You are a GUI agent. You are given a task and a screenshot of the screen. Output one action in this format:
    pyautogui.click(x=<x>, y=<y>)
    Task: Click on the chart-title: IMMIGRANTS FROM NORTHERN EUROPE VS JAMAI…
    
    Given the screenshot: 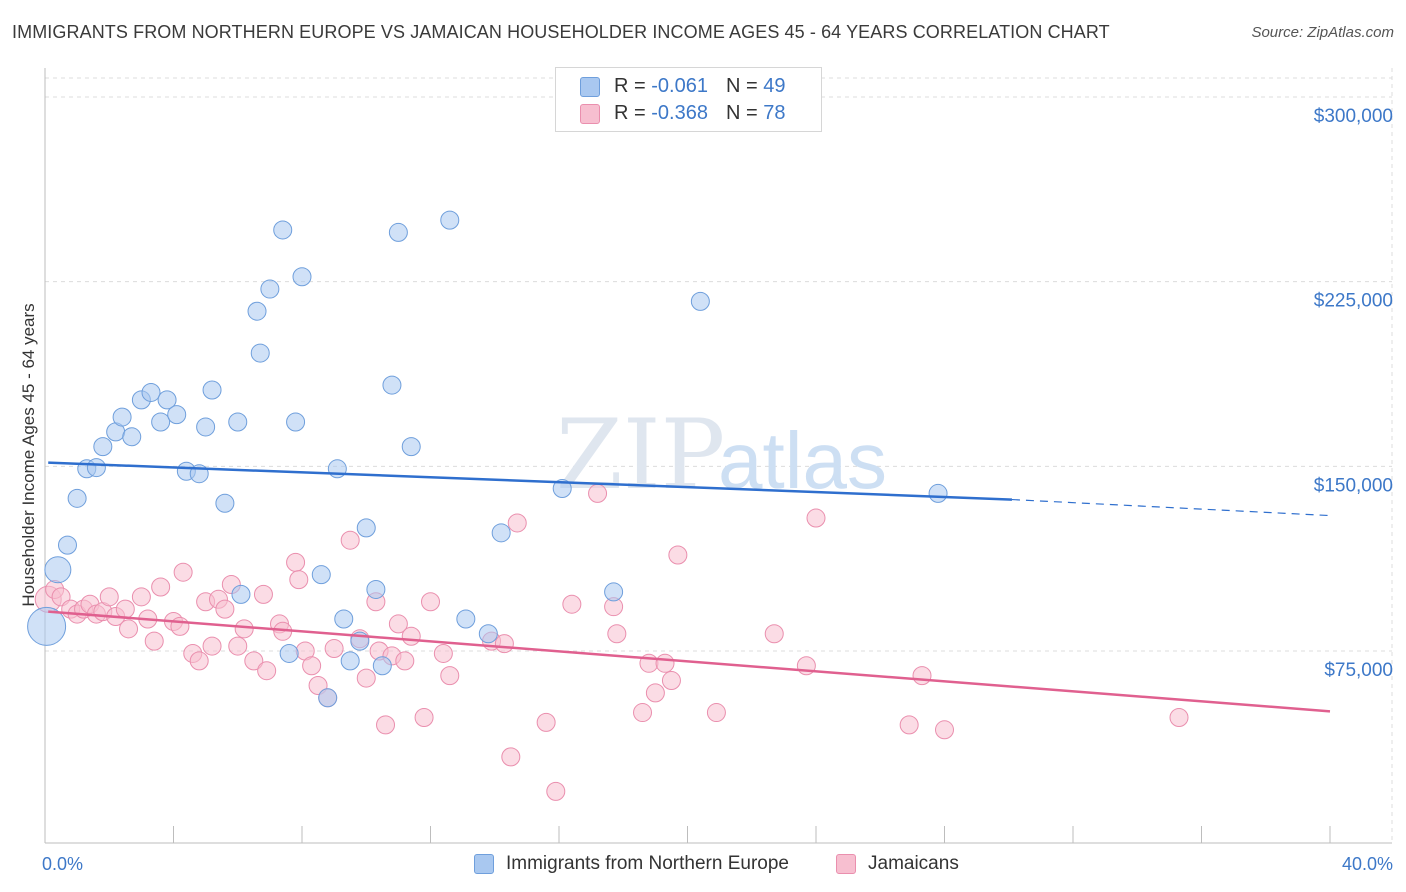 What is the action you would take?
    pyautogui.click(x=561, y=32)
    